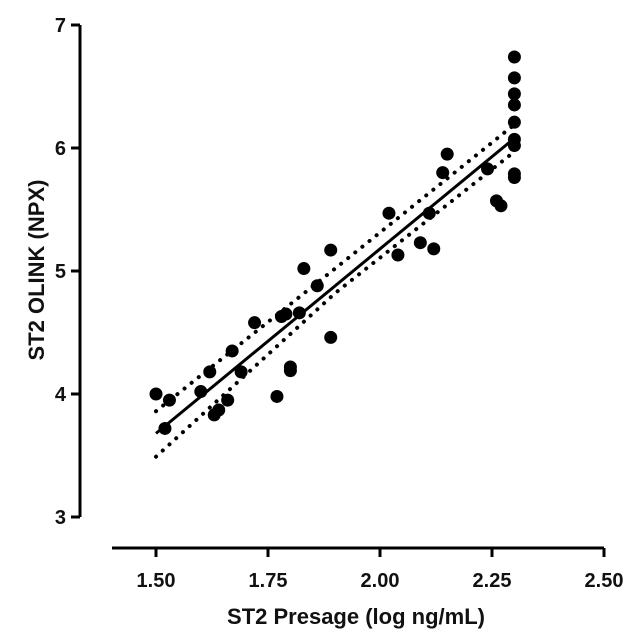 This screenshot has width=630, height=630. I want to click on x-tick-label: 2.50, so click(604, 581).